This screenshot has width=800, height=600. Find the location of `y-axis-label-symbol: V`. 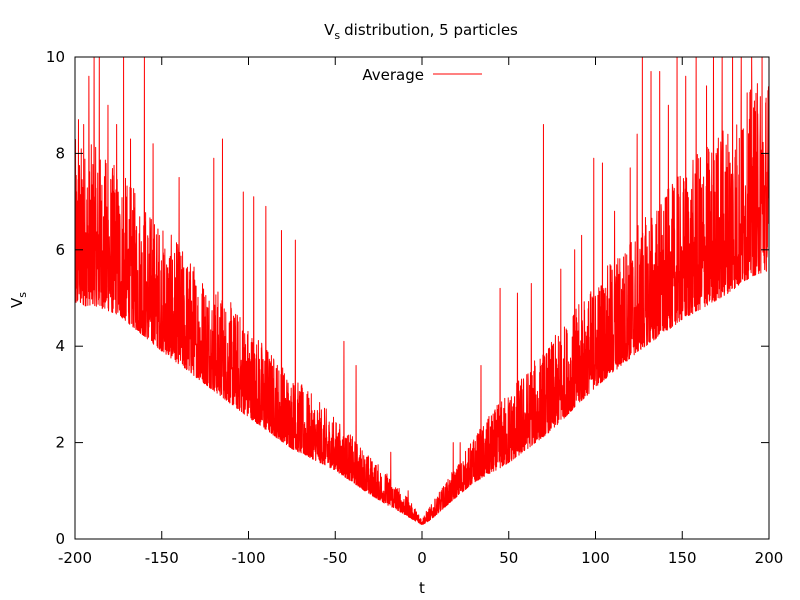

y-axis-label-symbol: V is located at coordinates (17, 302).